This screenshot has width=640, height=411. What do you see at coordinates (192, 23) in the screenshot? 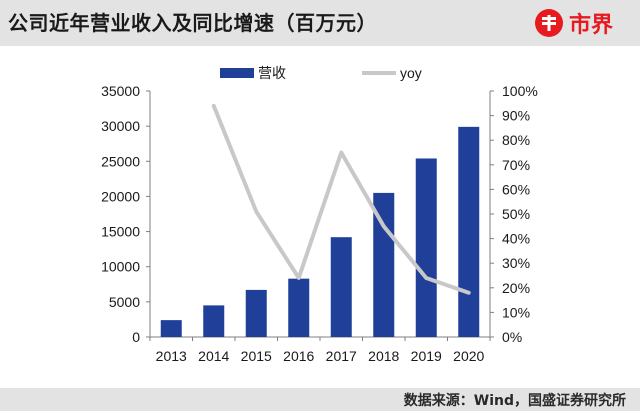
I see `chart-title: 公司近年营业收入及同比增速（百万元）` at bounding box center [192, 23].